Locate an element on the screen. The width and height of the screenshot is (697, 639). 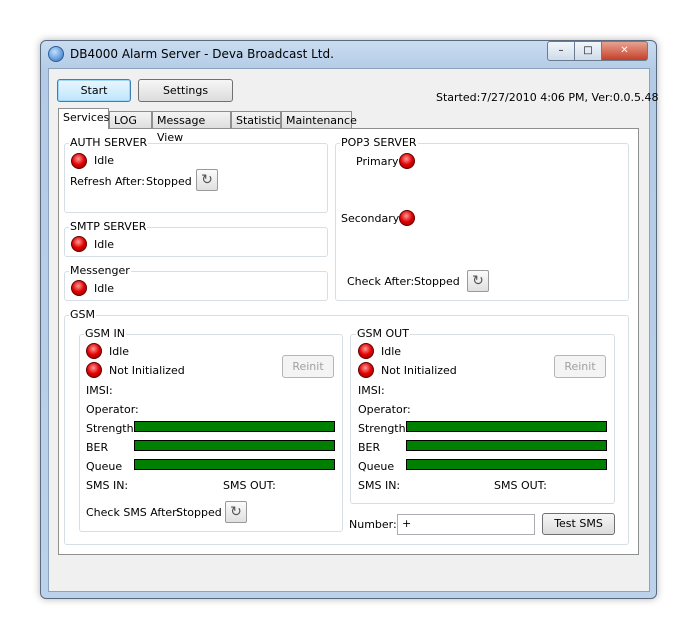
auth-refresh-value: Stopped is located at coordinates (169, 181).